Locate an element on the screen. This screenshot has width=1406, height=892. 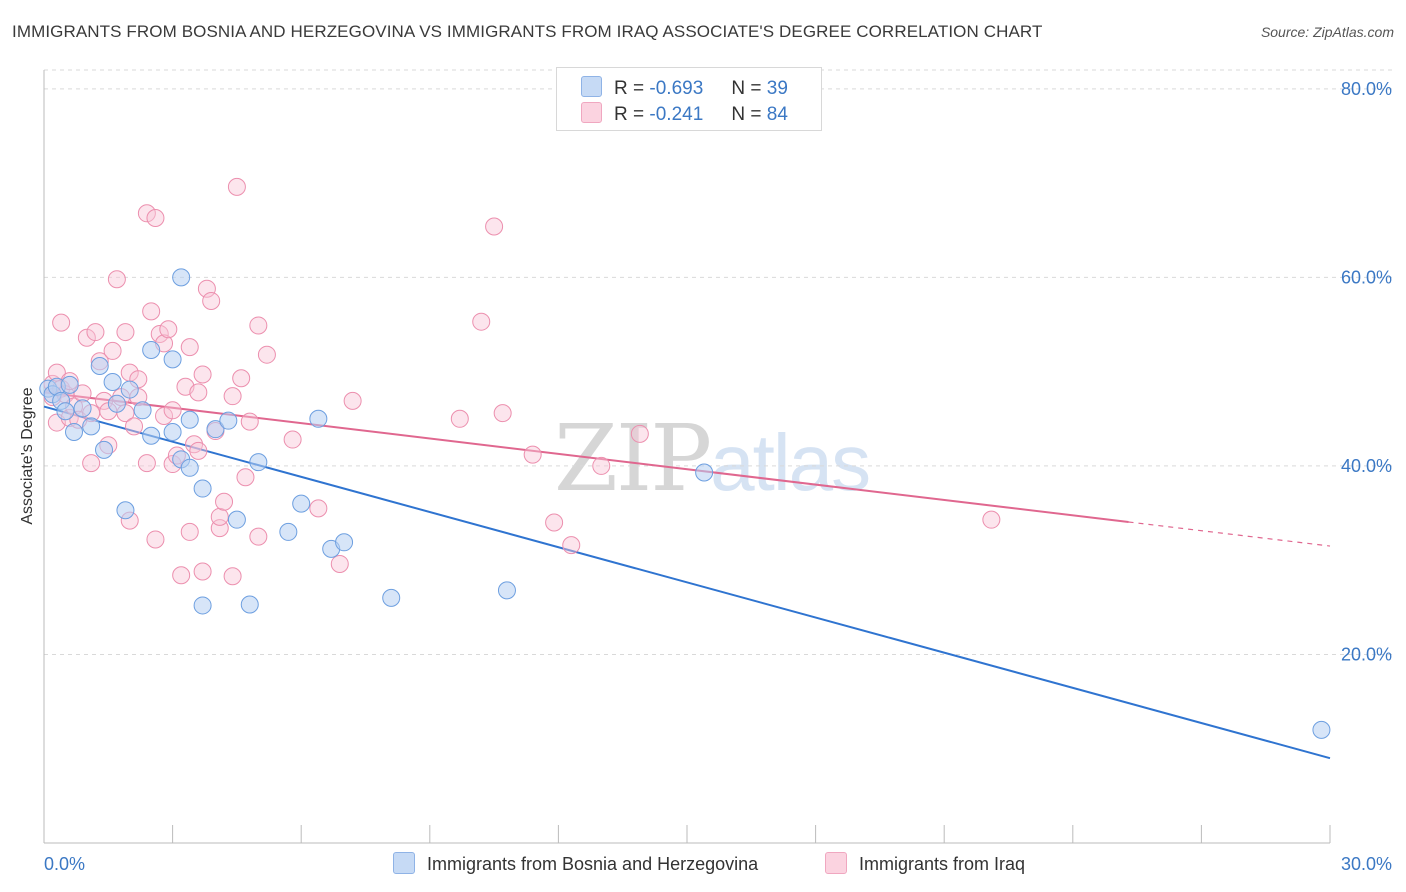
legend-row-iraq: R = -0.241 N = 84 is located at coordinates (684, 114).